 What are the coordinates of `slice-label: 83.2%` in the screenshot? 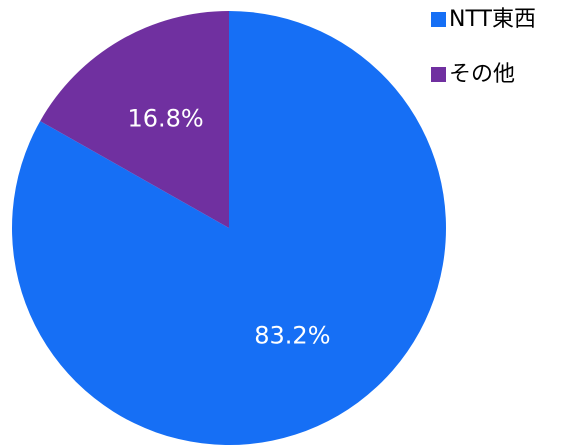 It's located at (292, 336).